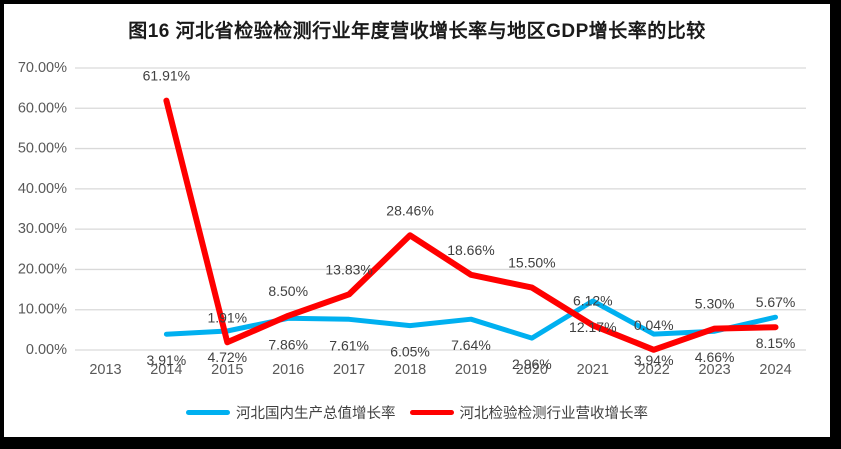  I want to click on data-point-label: 4.72%, so click(227, 357).